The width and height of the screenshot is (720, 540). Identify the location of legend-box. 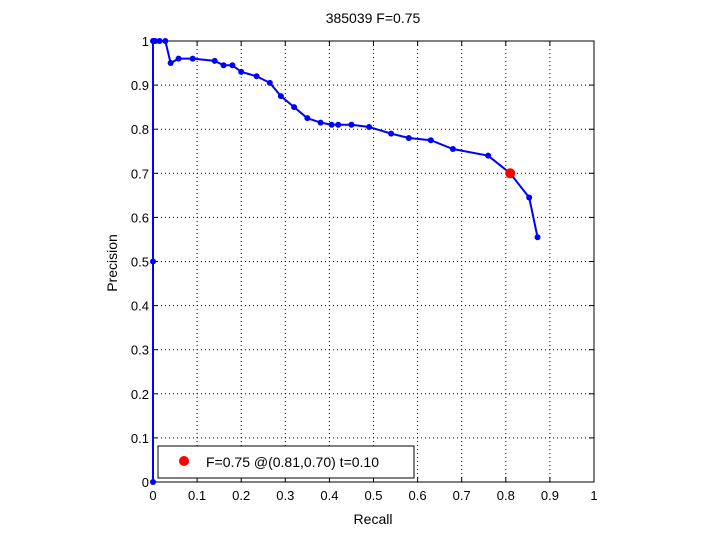
(286, 462).